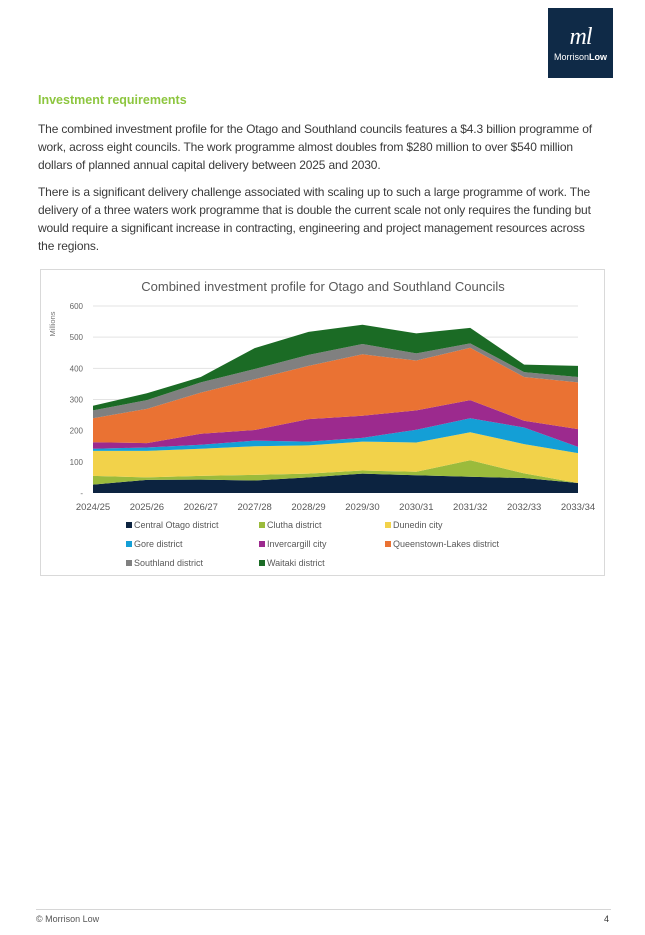  I want to click on footer-copyright: © Morrison Low, so click(68, 919).